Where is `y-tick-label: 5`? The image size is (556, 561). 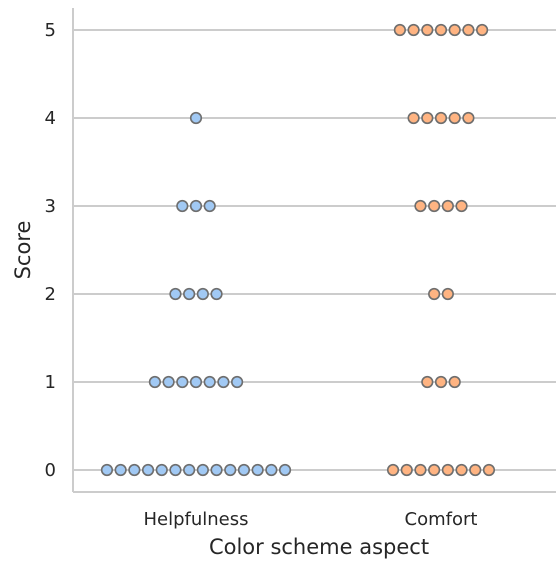
y-tick-label: 5 is located at coordinates (50, 30).